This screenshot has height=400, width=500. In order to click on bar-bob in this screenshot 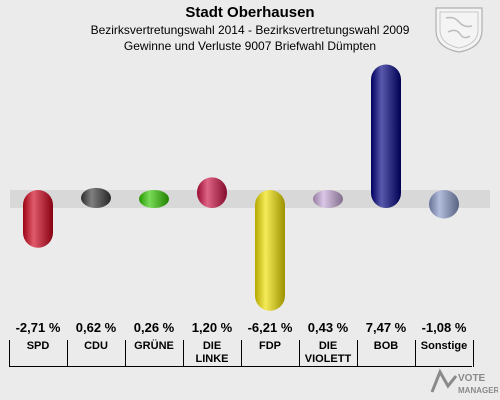, I will do `click(386, 136)`.